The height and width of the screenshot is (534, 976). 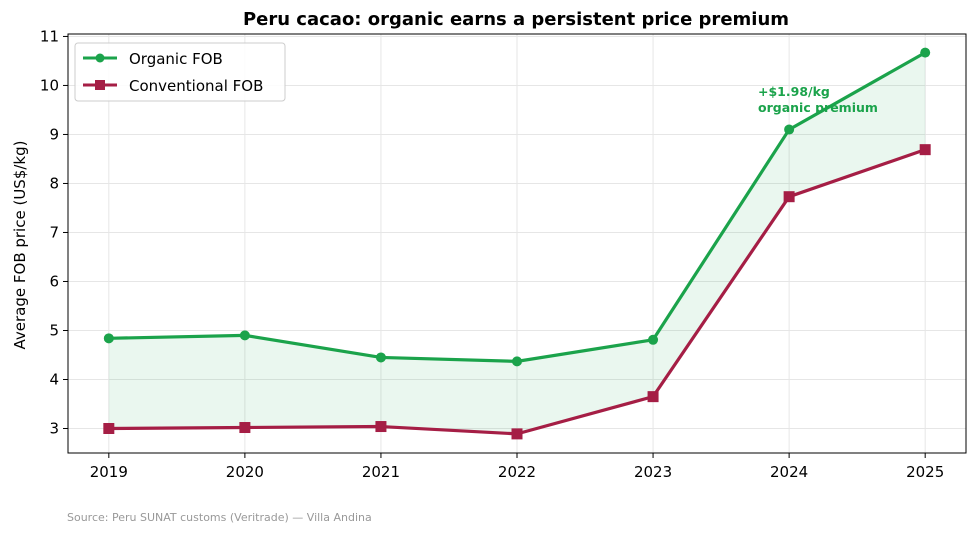 What do you see at coordinates (925, 52) in the screenshot?
I see `marker-organic-2025` at bounding box center [925, 52].